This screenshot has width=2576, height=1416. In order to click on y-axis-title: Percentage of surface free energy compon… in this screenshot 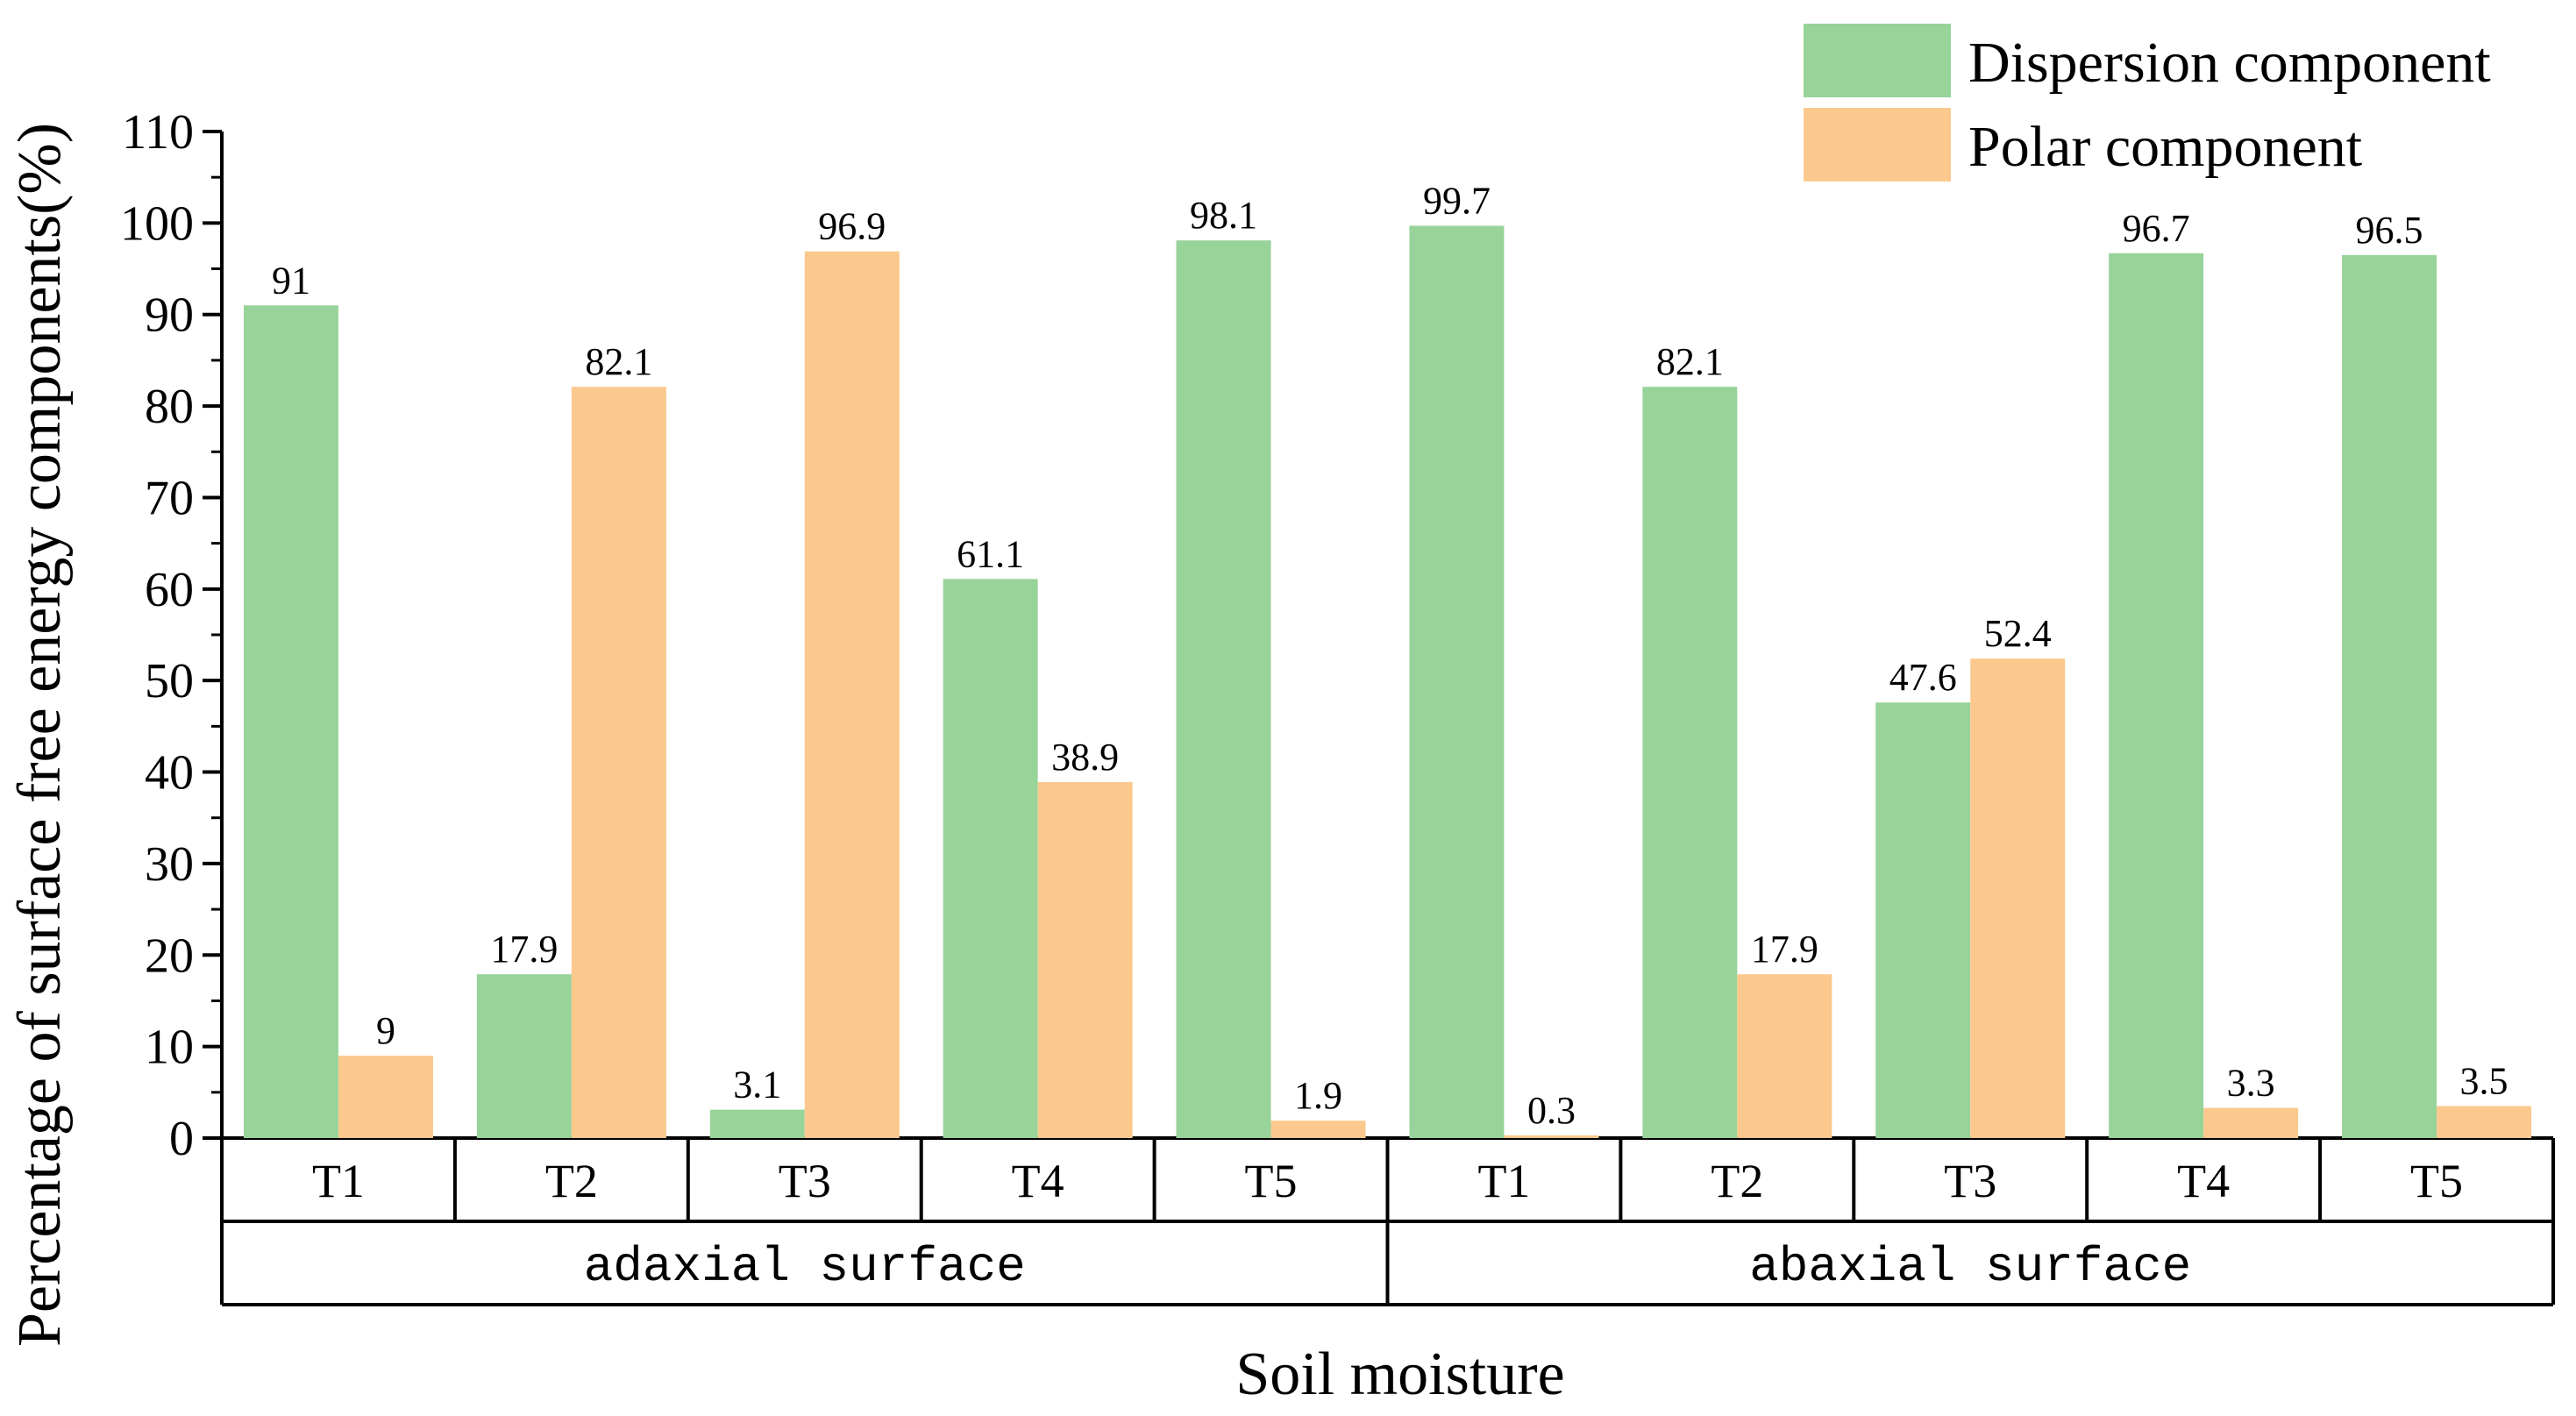, I will do `click(40, 735)`.